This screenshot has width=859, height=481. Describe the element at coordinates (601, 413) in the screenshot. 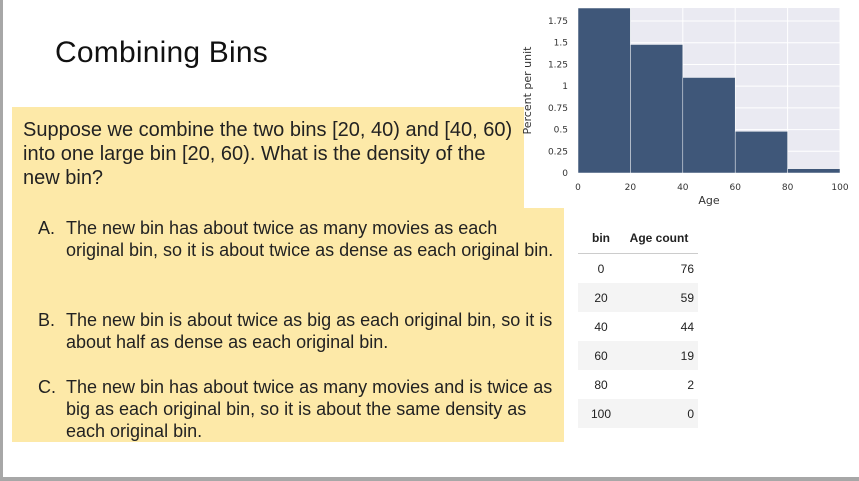

I see `table-cell-bin: 100` at that location.